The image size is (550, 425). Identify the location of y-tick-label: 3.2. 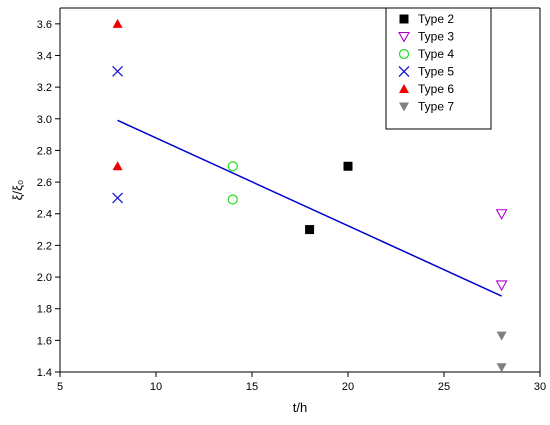
(44, 88).